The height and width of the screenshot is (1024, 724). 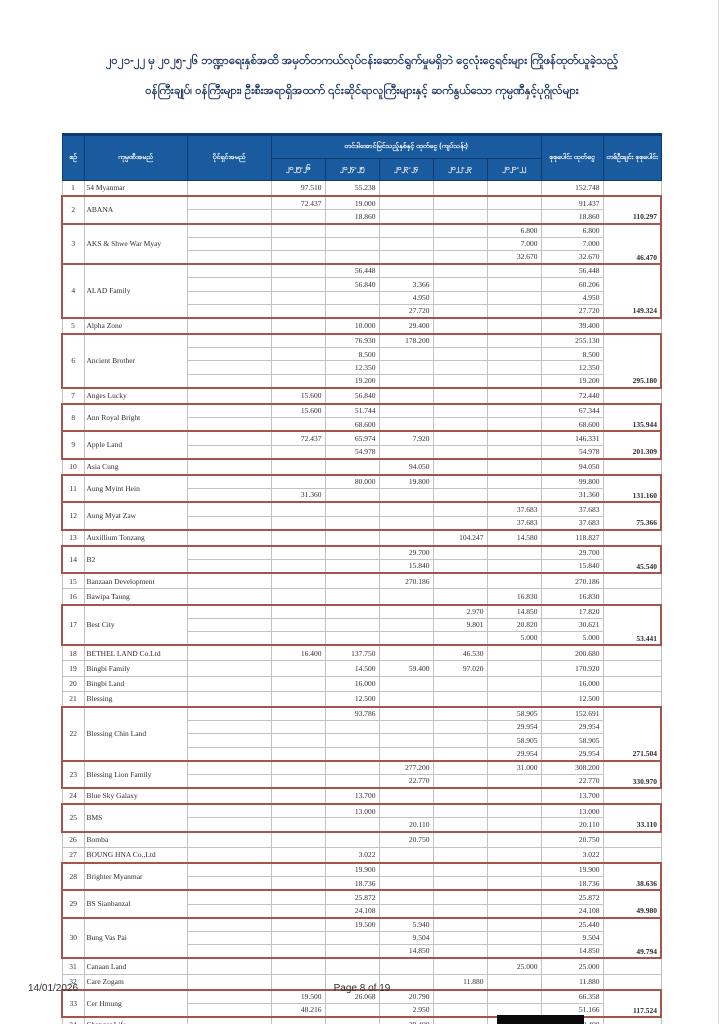 I want to click on header-year-2024-25: ၂၀၂၄-၂၅, so click(x=352, y=169).